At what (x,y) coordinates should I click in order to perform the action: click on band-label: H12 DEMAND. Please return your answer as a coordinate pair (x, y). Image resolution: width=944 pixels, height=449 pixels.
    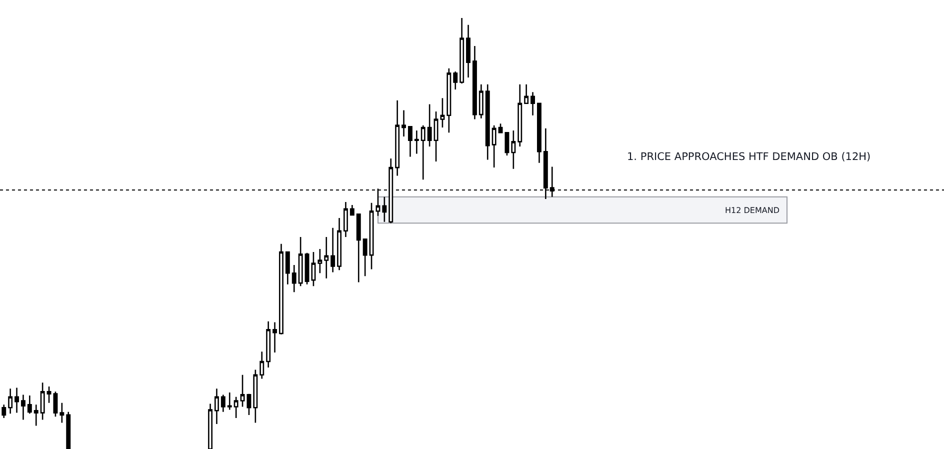
    Looking at the image, I should click on (752, 210).